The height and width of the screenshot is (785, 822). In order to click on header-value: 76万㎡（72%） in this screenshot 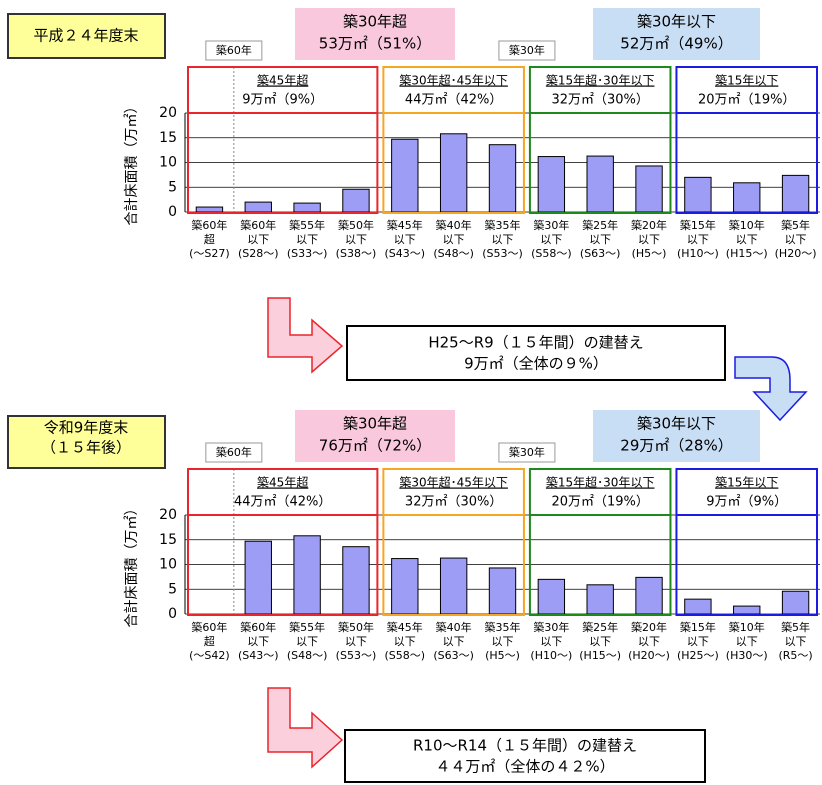, I will do `click(375, 446)`.